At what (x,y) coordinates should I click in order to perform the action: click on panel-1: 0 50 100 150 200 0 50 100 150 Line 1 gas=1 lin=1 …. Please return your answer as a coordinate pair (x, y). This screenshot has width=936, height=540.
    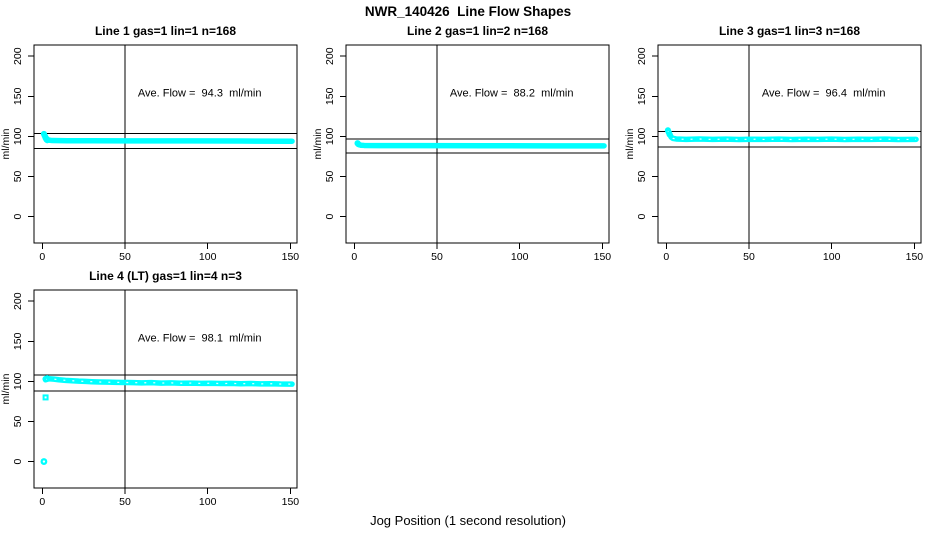
    Looking at the image, I should click on (150, 143).